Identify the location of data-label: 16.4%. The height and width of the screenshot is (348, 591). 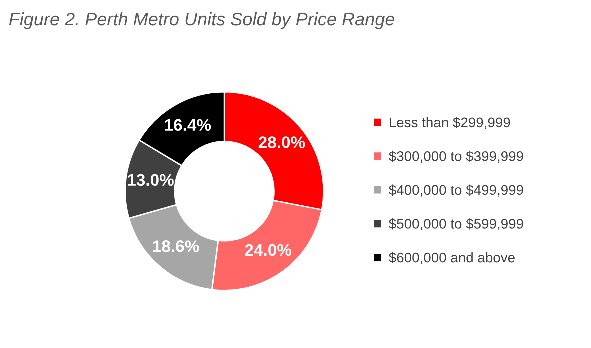
(188, 125).